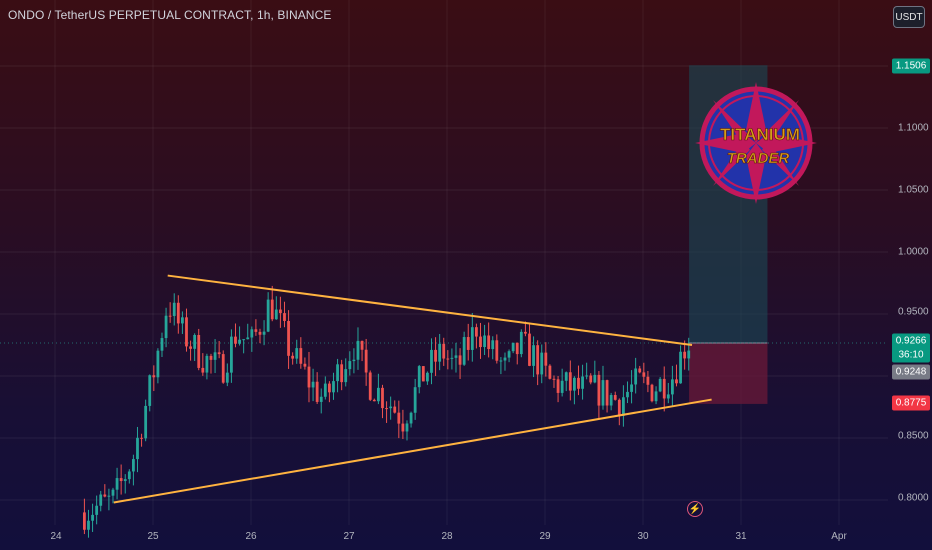  I want to click on stop-price-label: 0.8775, so click(911, 403).